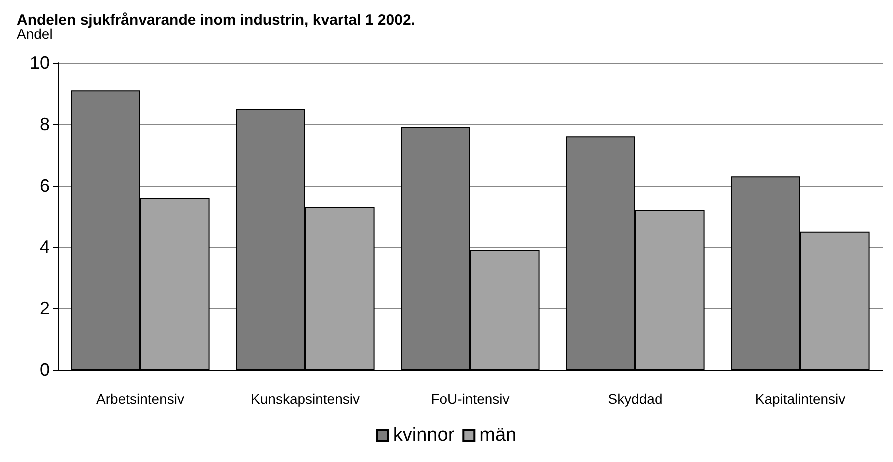  I want to click on legend-label: män, so click(498, 435).